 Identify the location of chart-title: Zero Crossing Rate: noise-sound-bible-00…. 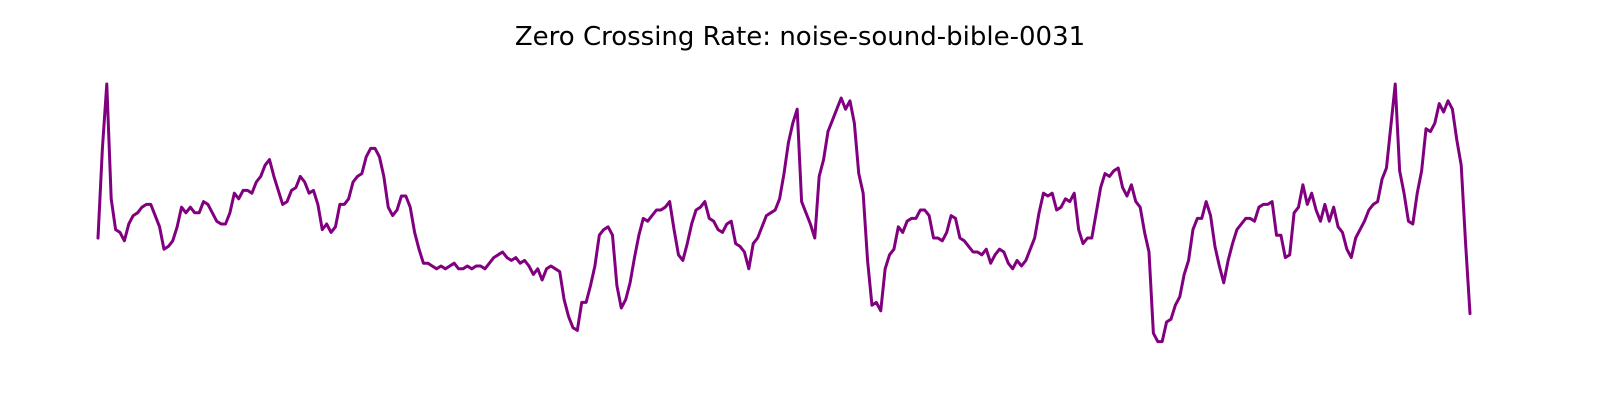
(800, 37).